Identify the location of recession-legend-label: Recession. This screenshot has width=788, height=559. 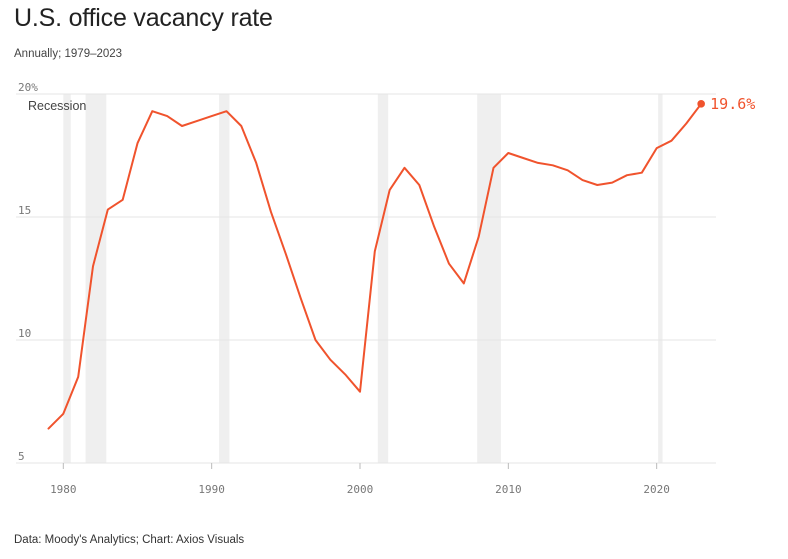
(57, 106).